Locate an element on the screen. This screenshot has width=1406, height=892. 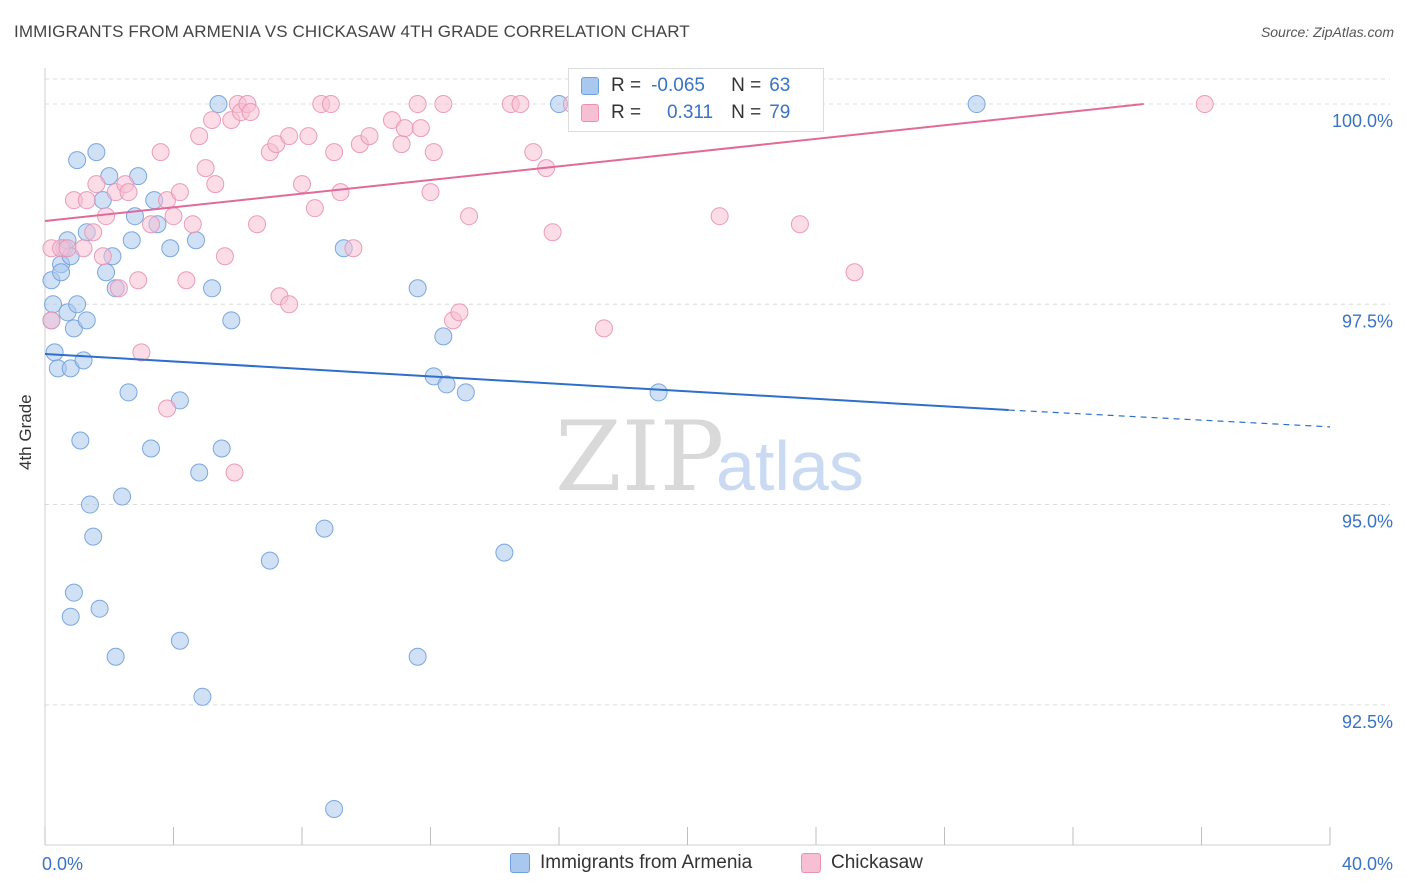
armenia-trend-extension is located at coordinates (1169, 418).